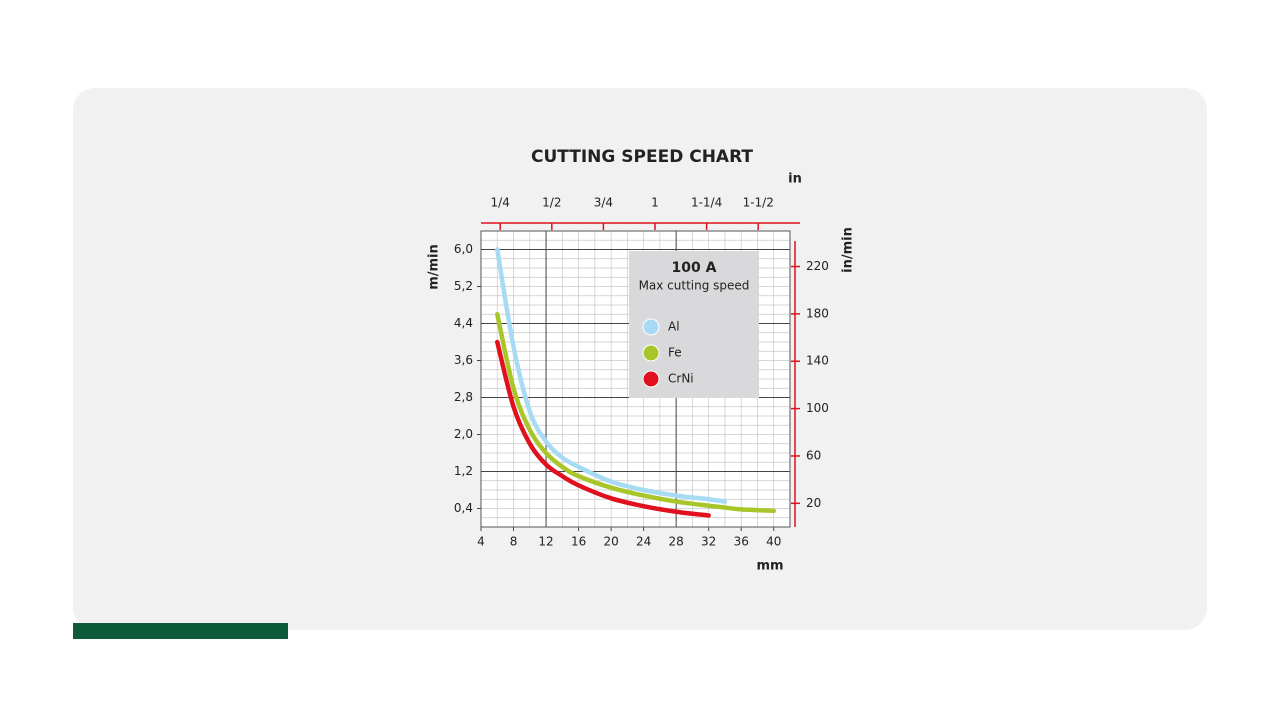 Image resolution: width=1280 pixels, height=724 pixels. Describe the element at coordinates (817, 361) in the screenshot. I see `y2-tick-label: 140` at that location.